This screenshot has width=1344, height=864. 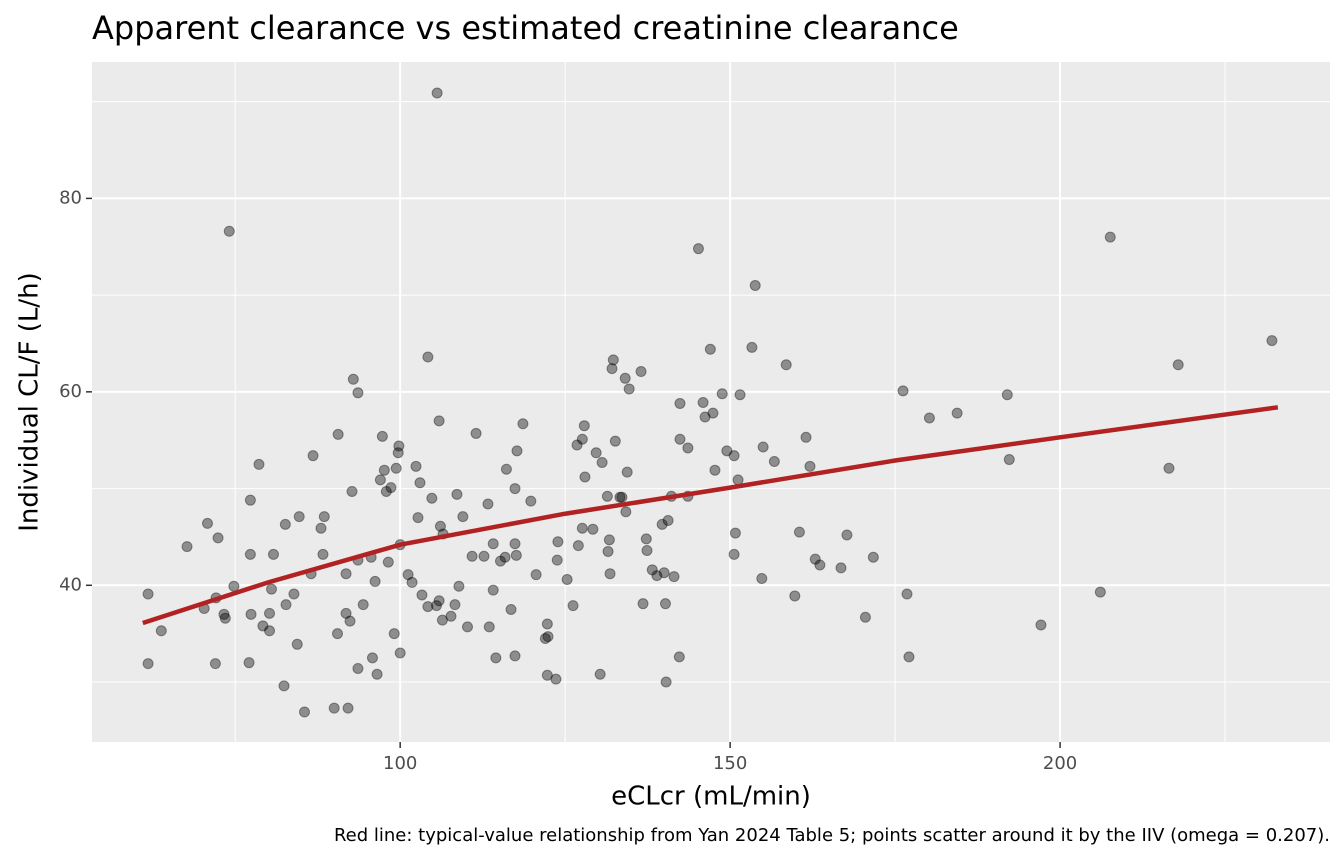 I want to click on x-tick-label: 100, so click(x=400, y=763).